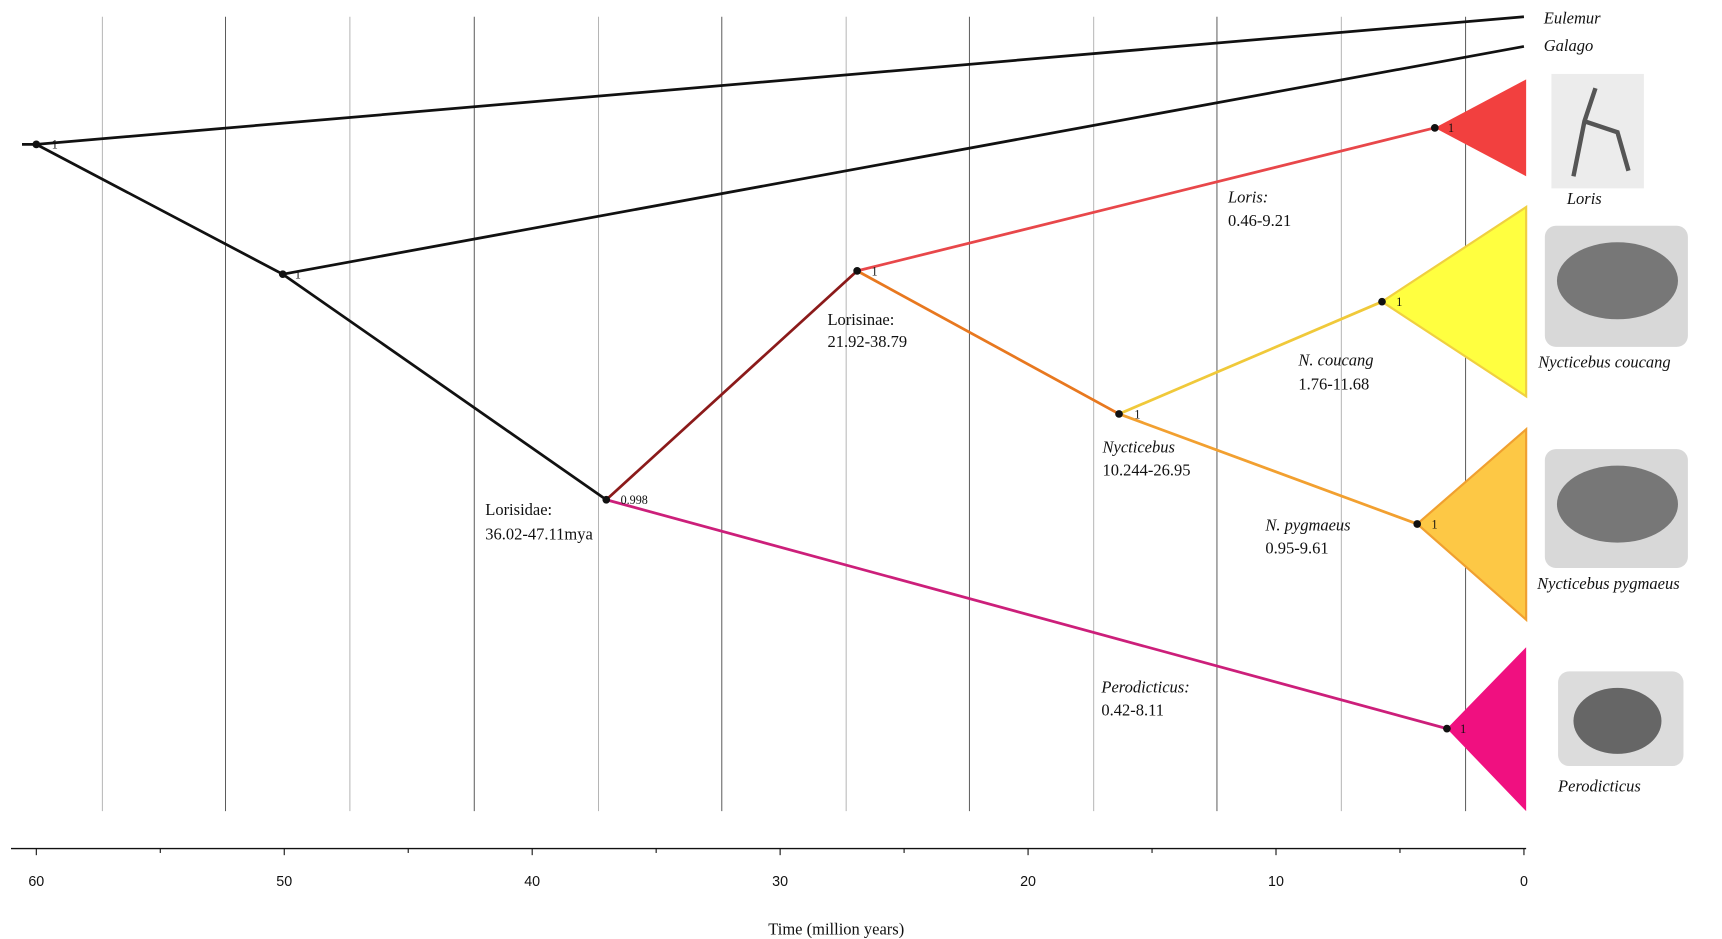  I want to click on clade-range: 1.76-11.68, so click(1333, 384).